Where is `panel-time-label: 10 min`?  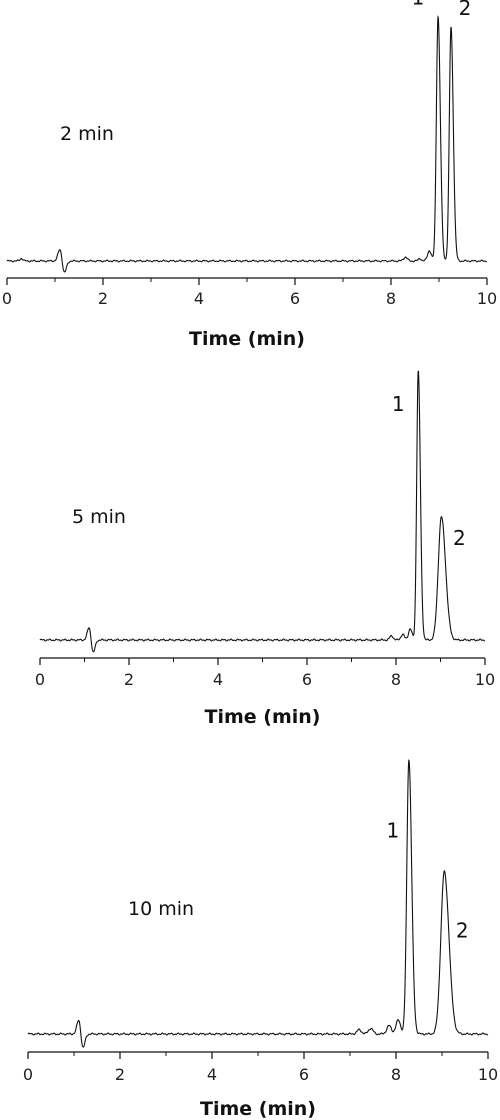 panel-time-label: 10 min is located at coordinates (161, 909).